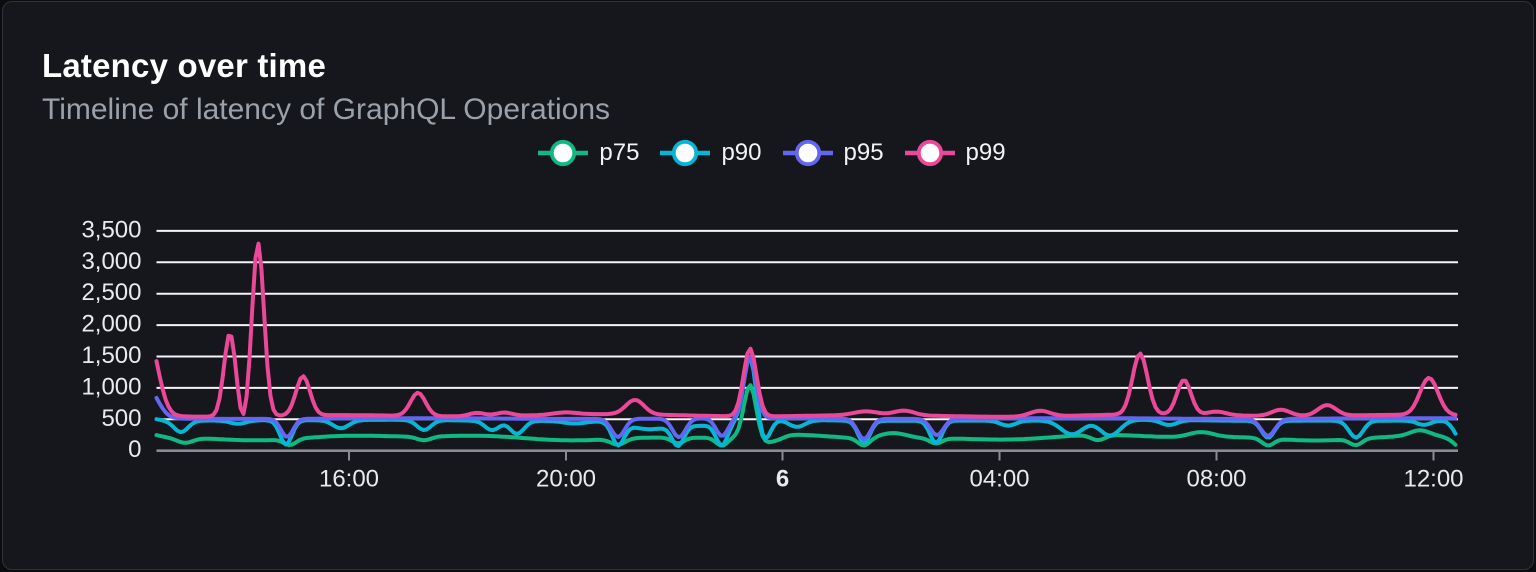 This screenshot has height=572, width=1536. Describe the element at coordinates (111, 386) in the screenshot. I see `svg-text: 1,000` at that location.